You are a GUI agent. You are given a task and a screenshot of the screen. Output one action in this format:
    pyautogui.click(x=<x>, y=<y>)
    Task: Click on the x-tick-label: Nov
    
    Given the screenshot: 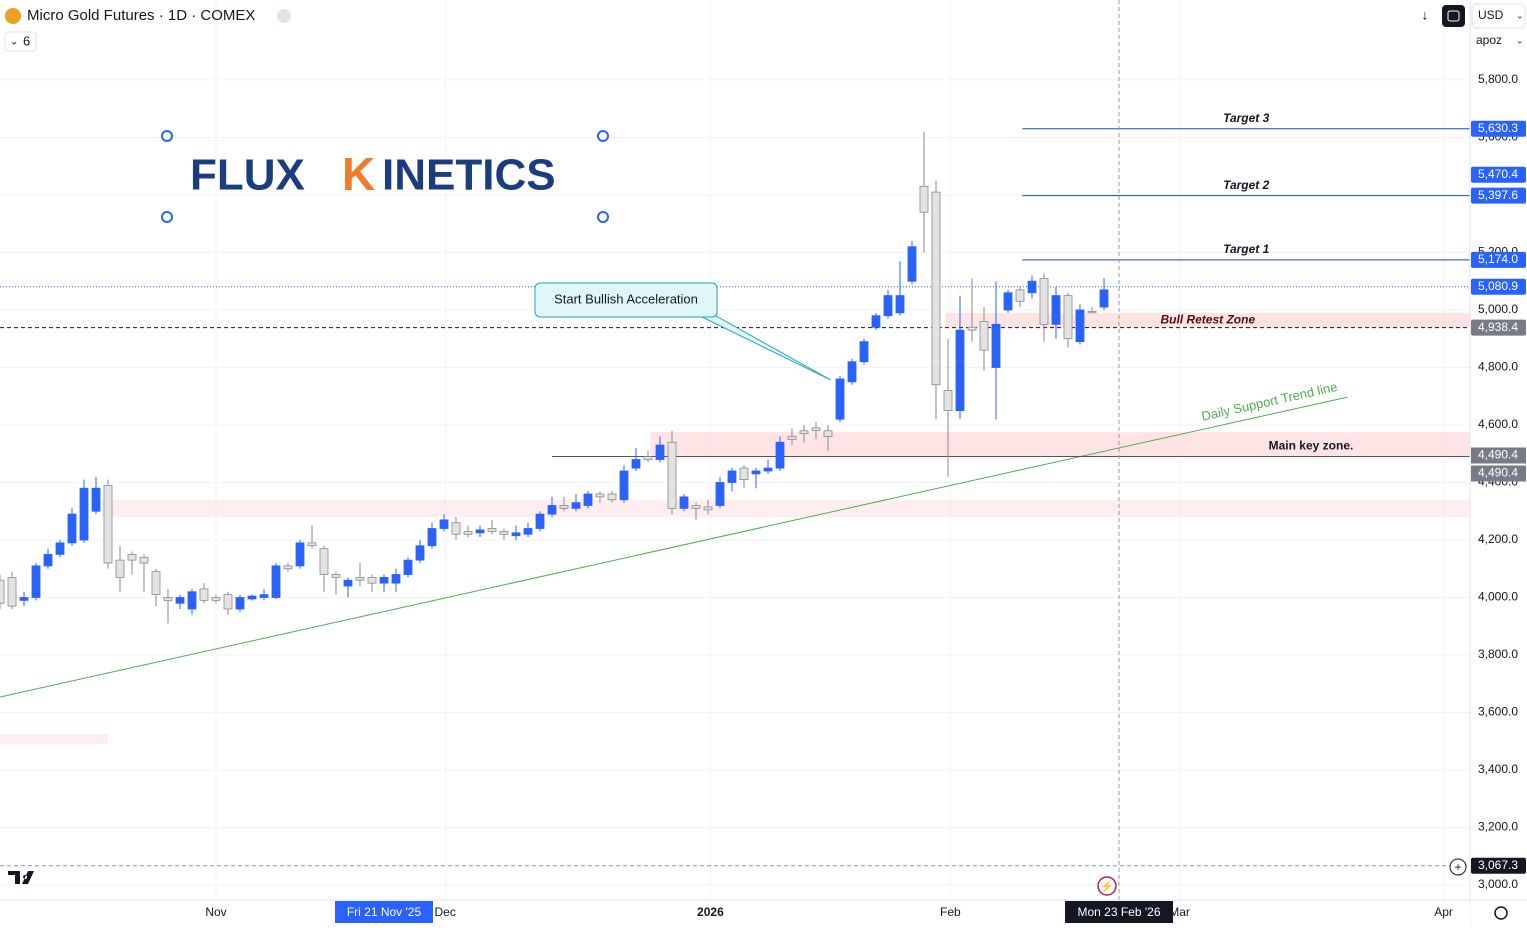 What is the action you would take?
    pyautogui.click(x=215, y=912)
    